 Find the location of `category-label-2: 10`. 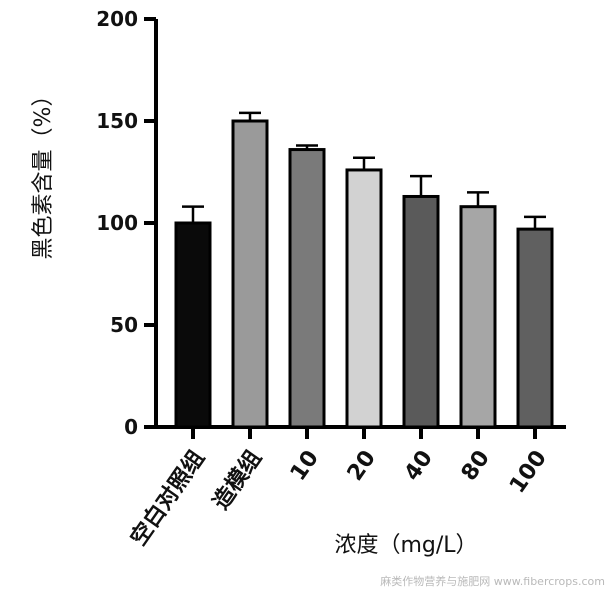

category-label-2: 10 is located at coordinates (305, 465).